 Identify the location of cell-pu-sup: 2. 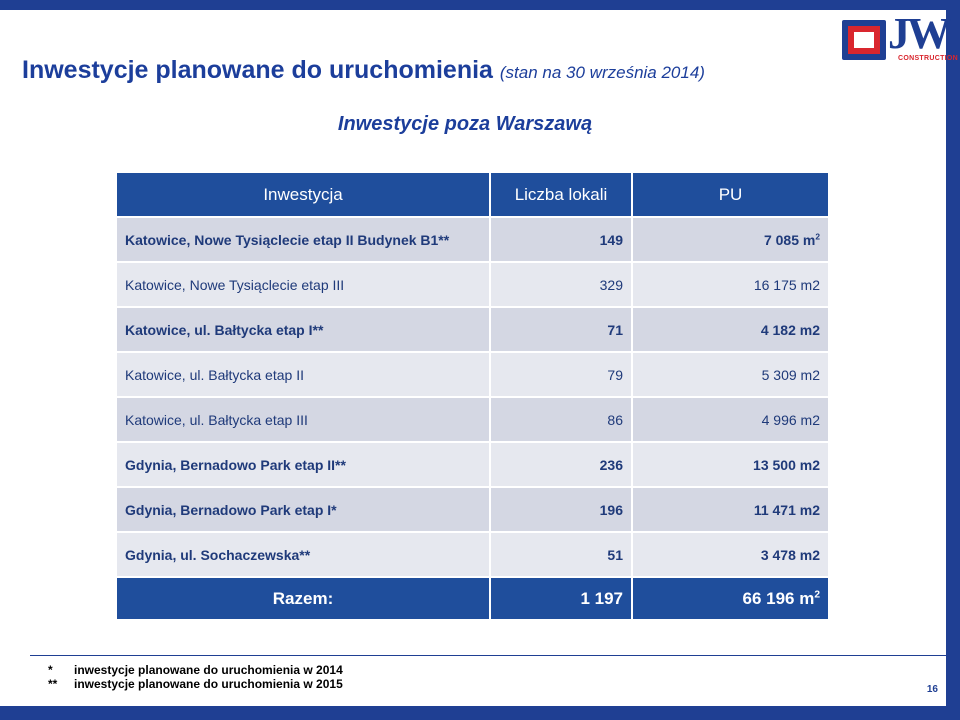
(817, 235).